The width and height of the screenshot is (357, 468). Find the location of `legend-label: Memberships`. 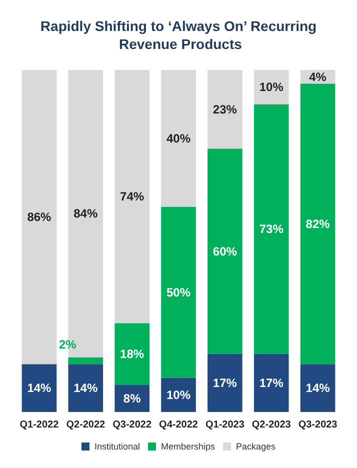

legend-label: Memberships is located at coordinates (188, 447).